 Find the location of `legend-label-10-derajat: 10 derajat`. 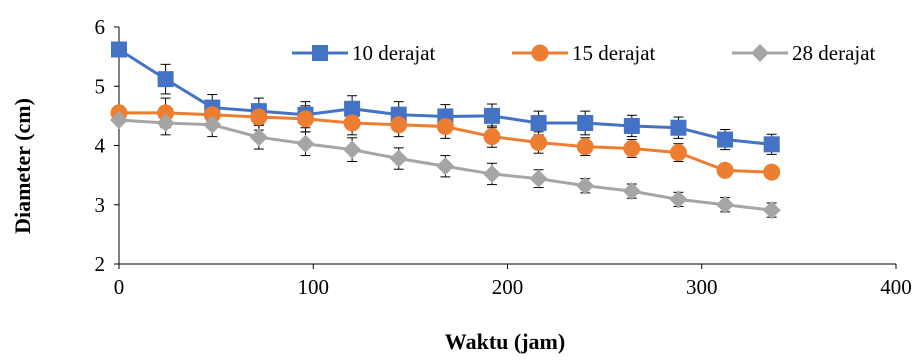

legend-label-10-derajat: 10 derajat is located at coordinates (394, 53).